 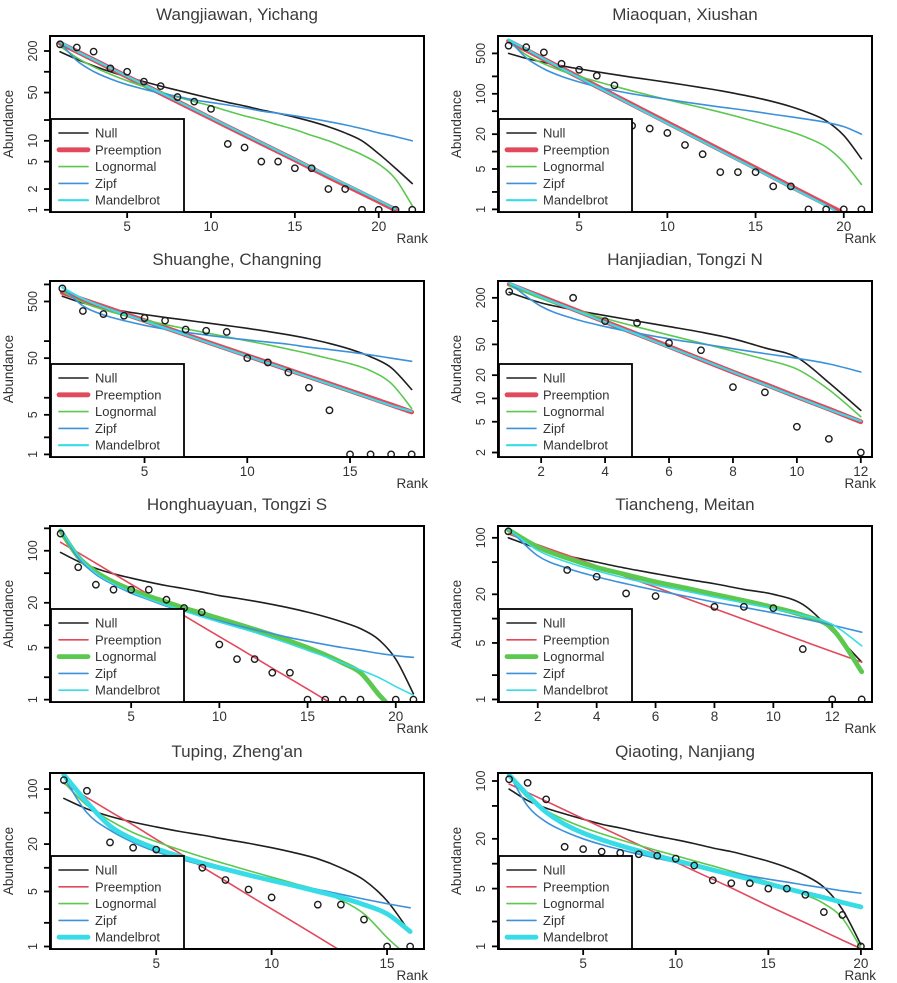 What do you see at coordinates (481, 53) in the screenshot?
I see `y-tick-label: 500` at bounding box center [481, 53].